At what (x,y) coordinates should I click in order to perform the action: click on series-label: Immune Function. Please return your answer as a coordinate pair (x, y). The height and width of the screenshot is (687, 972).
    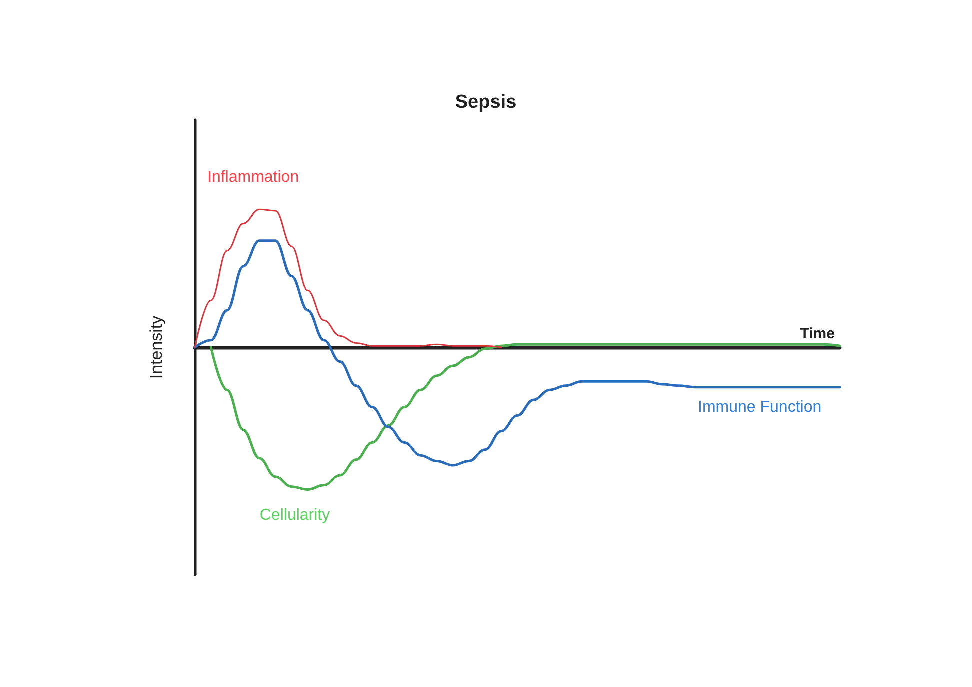
    Looking at the image, I should click on (760, 407).